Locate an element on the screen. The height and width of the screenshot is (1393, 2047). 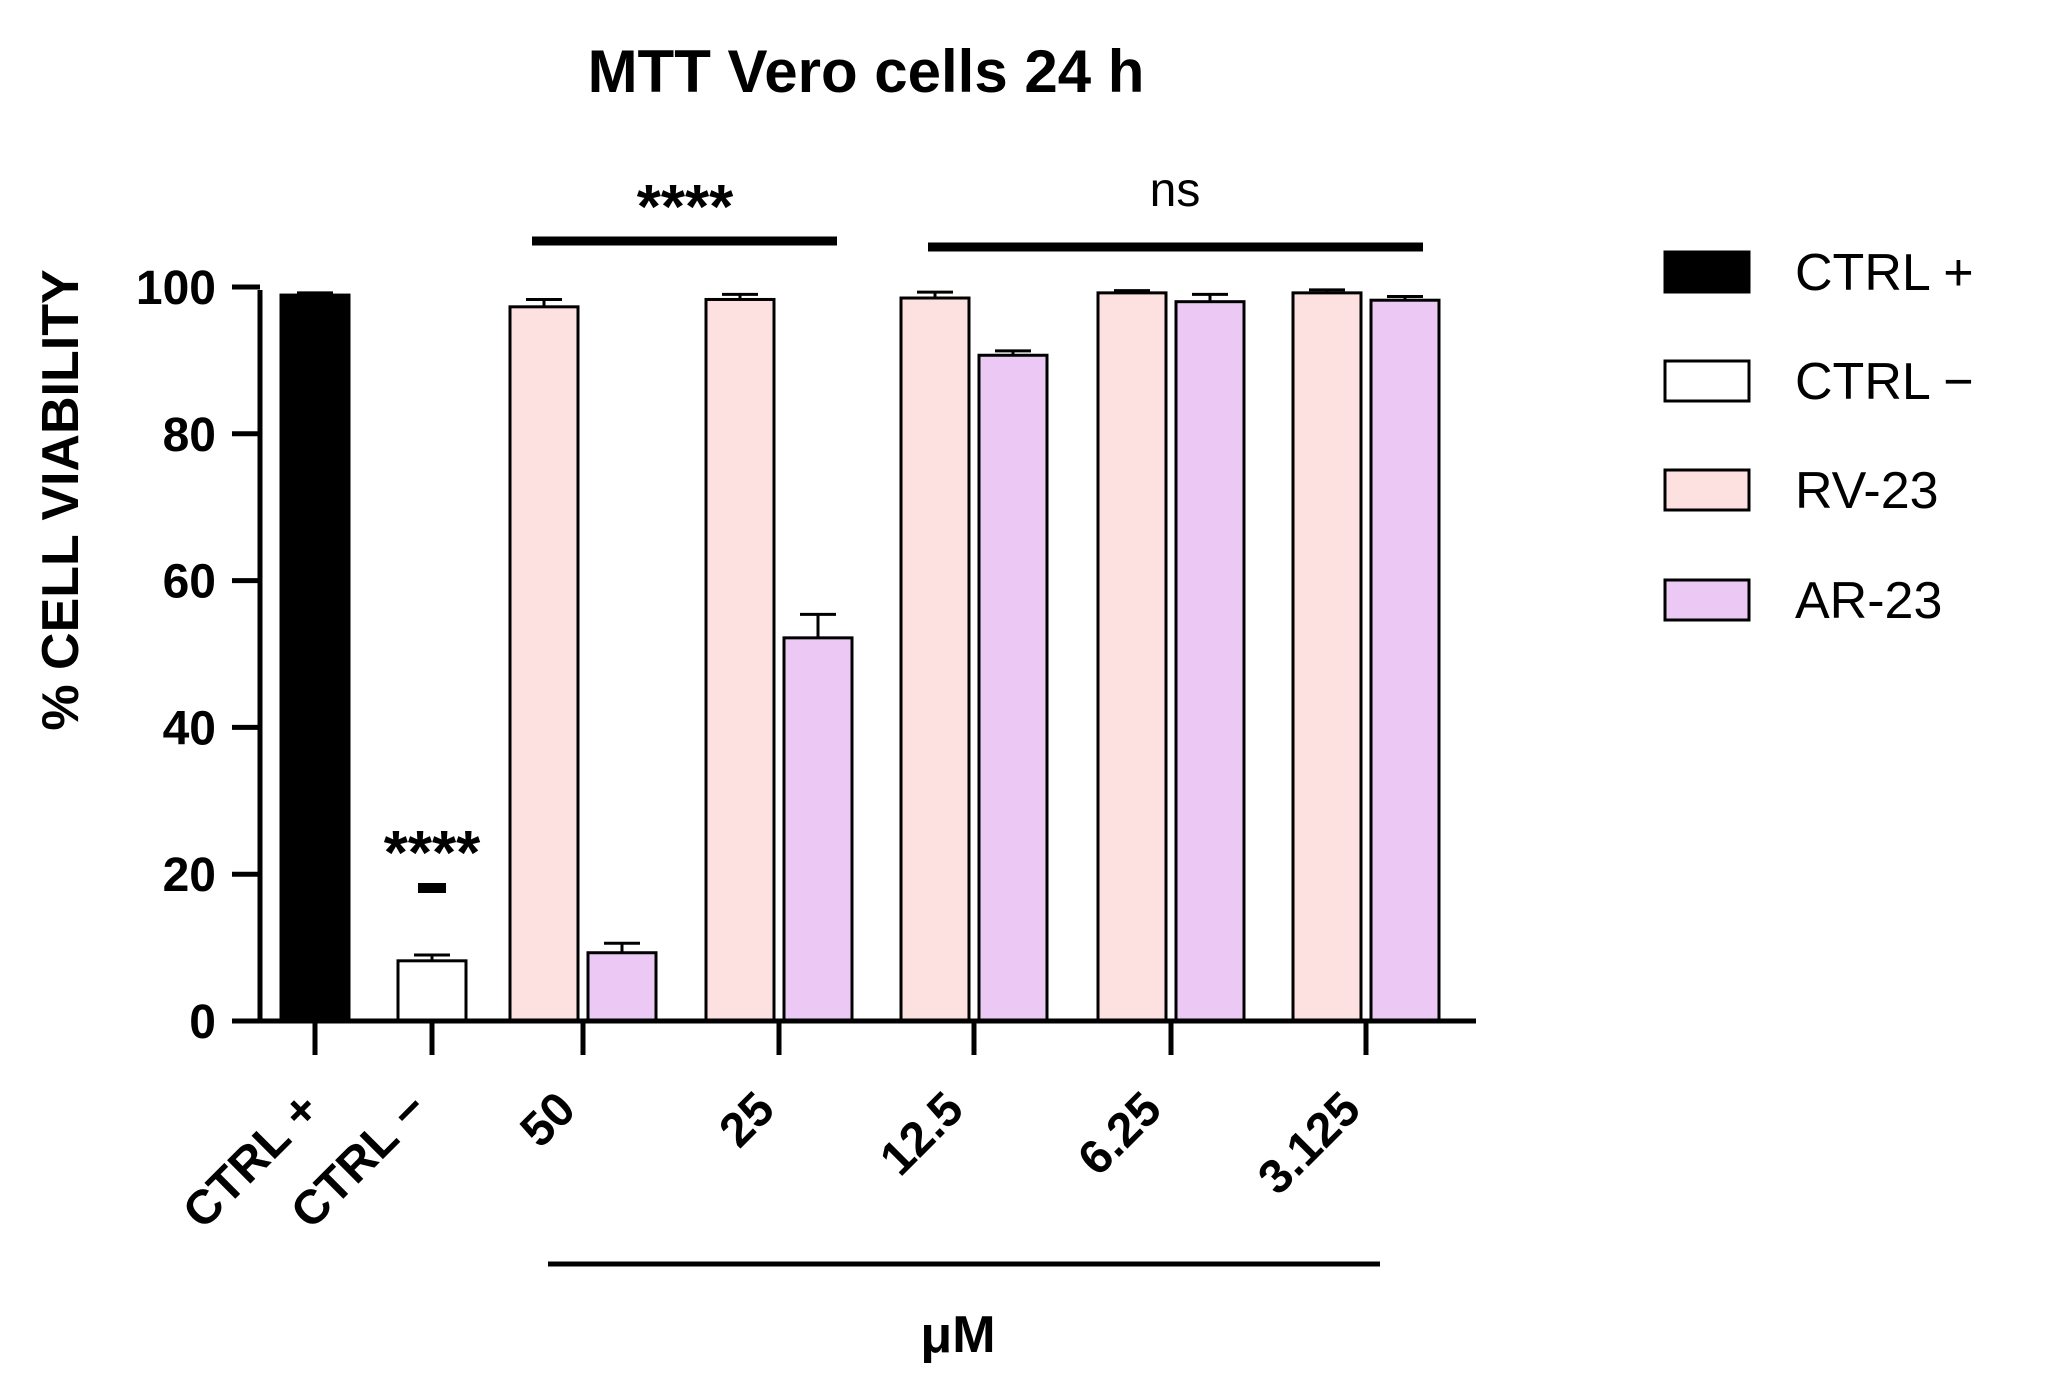
y-tick-label: 60 is located at coordinates (189, 582).